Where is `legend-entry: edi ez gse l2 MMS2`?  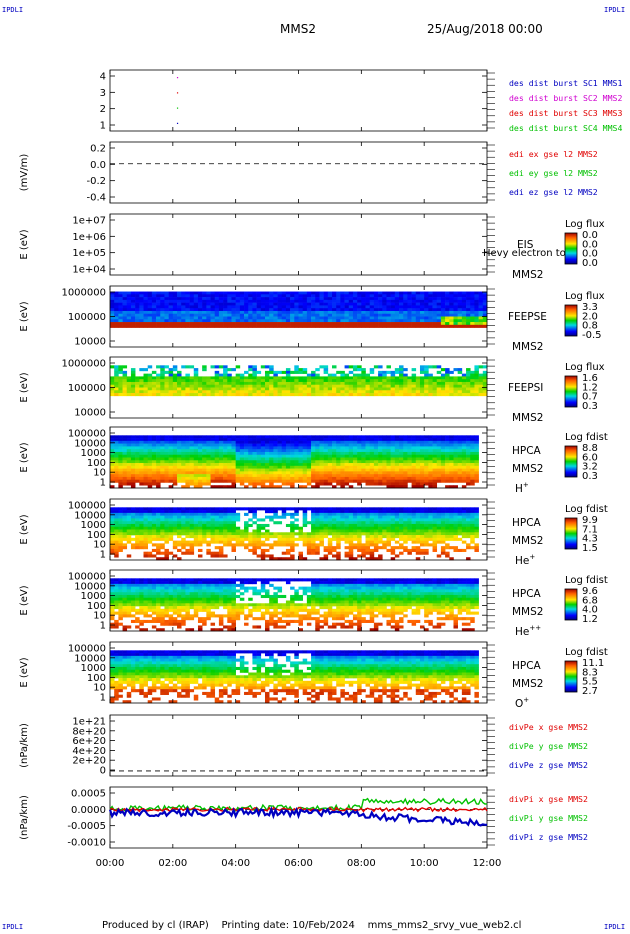 legend-entry: edi ez gse l2 MMS2 is located at coordinates (553, 192).